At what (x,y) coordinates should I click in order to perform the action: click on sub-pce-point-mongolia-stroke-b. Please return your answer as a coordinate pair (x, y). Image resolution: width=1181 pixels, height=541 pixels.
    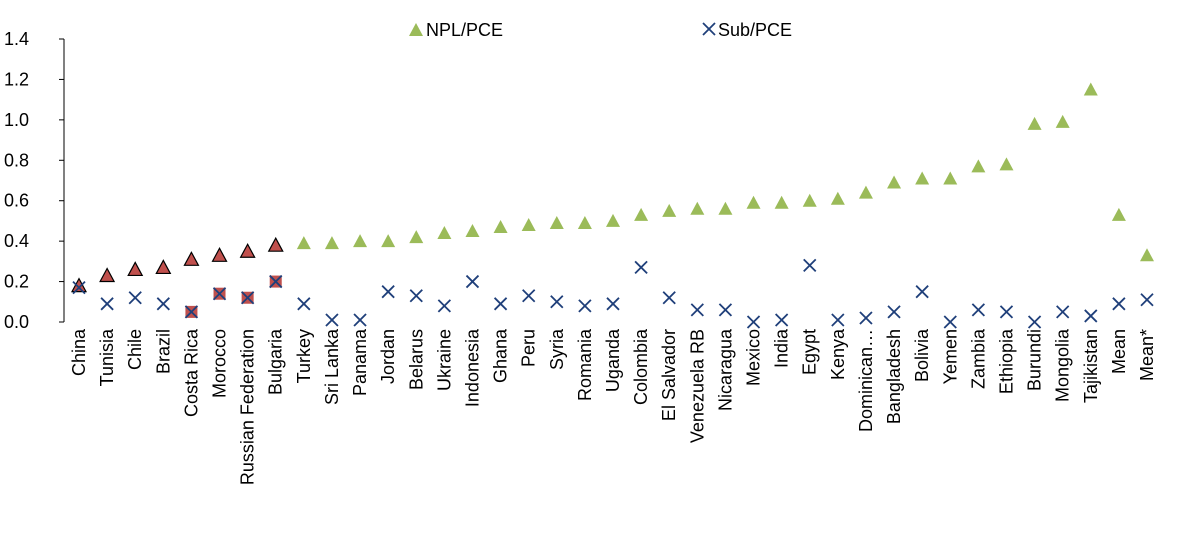
    Looking at the image, I should click on (1063, 312).